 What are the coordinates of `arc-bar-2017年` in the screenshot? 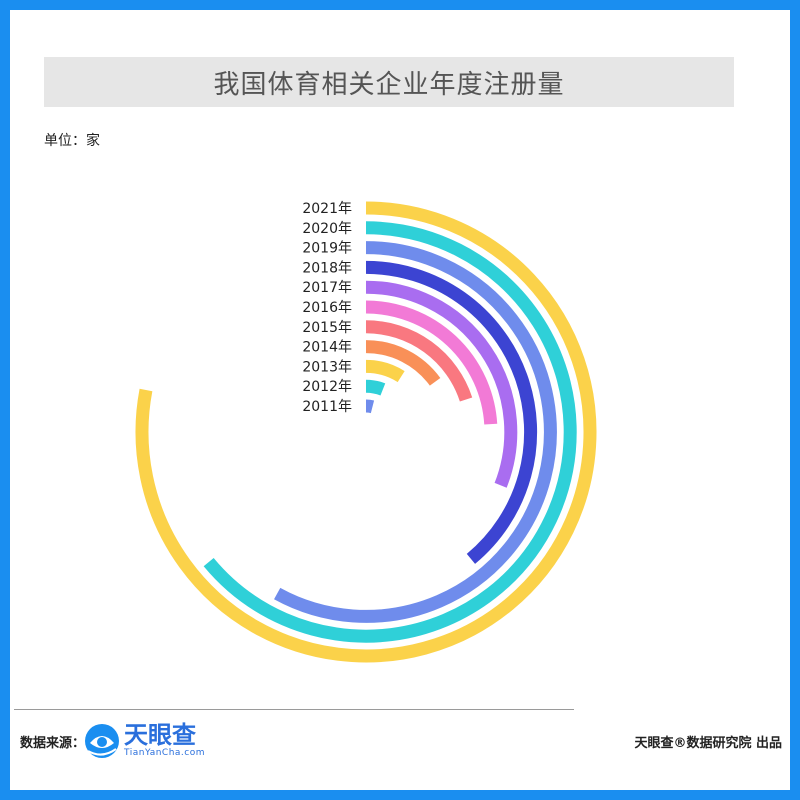 It's located at (441, 384).